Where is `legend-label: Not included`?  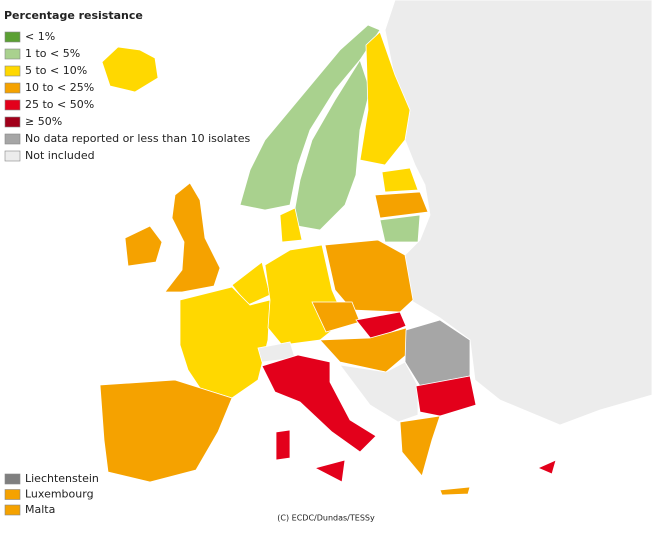
legend-label: Not included is located at coordinates (60, 155).